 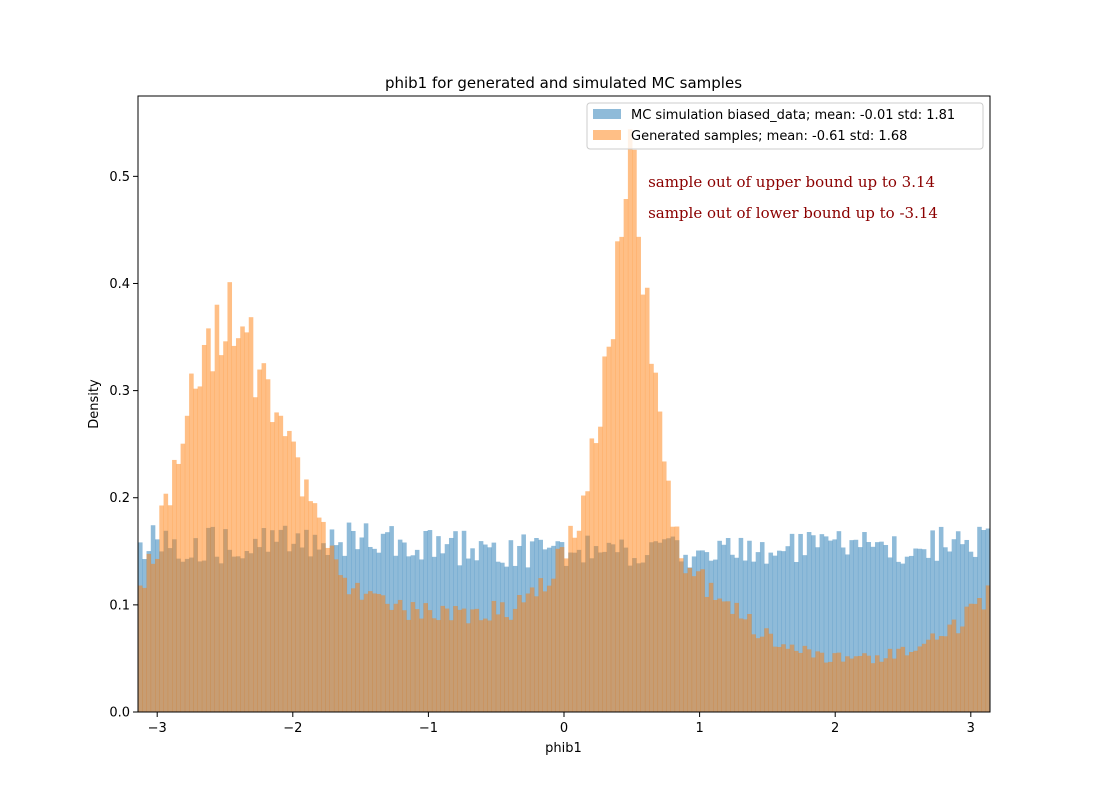 What do you see at coordinates (119, 284) in the screenshot?
I see `y-tick-label: 0.4` at bounding box center [119, 284].